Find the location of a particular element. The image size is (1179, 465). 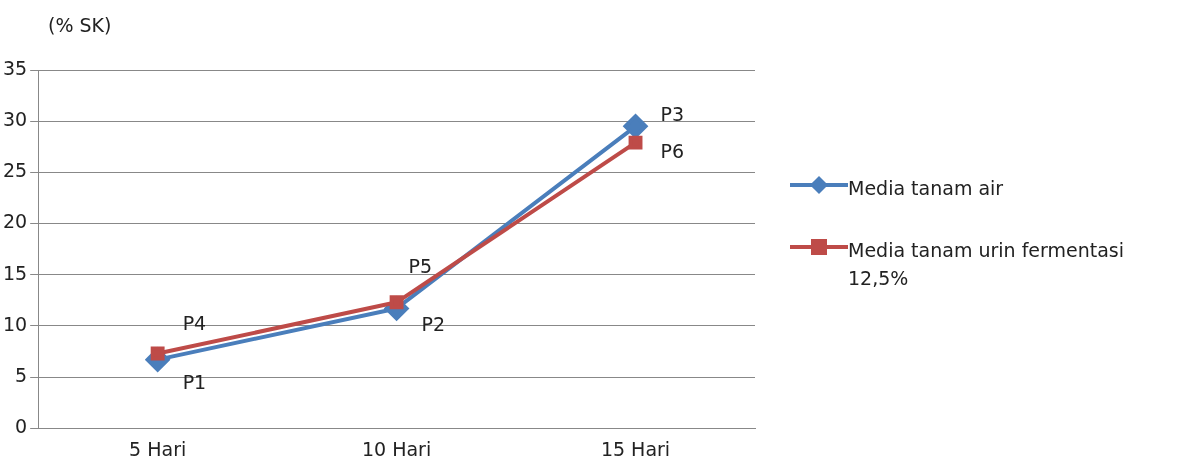

annotation: P3 is located at coordinates (672, 114).